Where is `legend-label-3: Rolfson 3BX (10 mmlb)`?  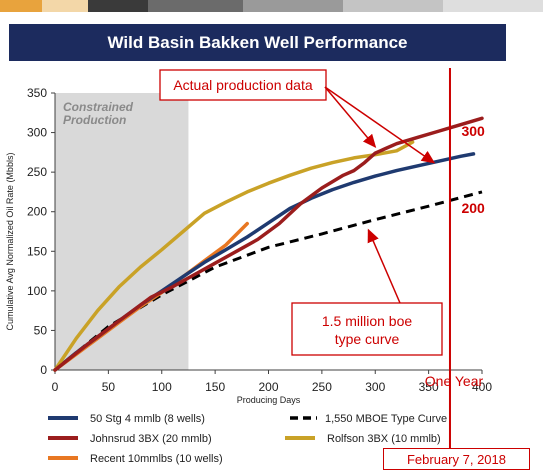
legend-label-3: Rolfson 3BX (10 mmlb) is located at coordinates (384, 439).